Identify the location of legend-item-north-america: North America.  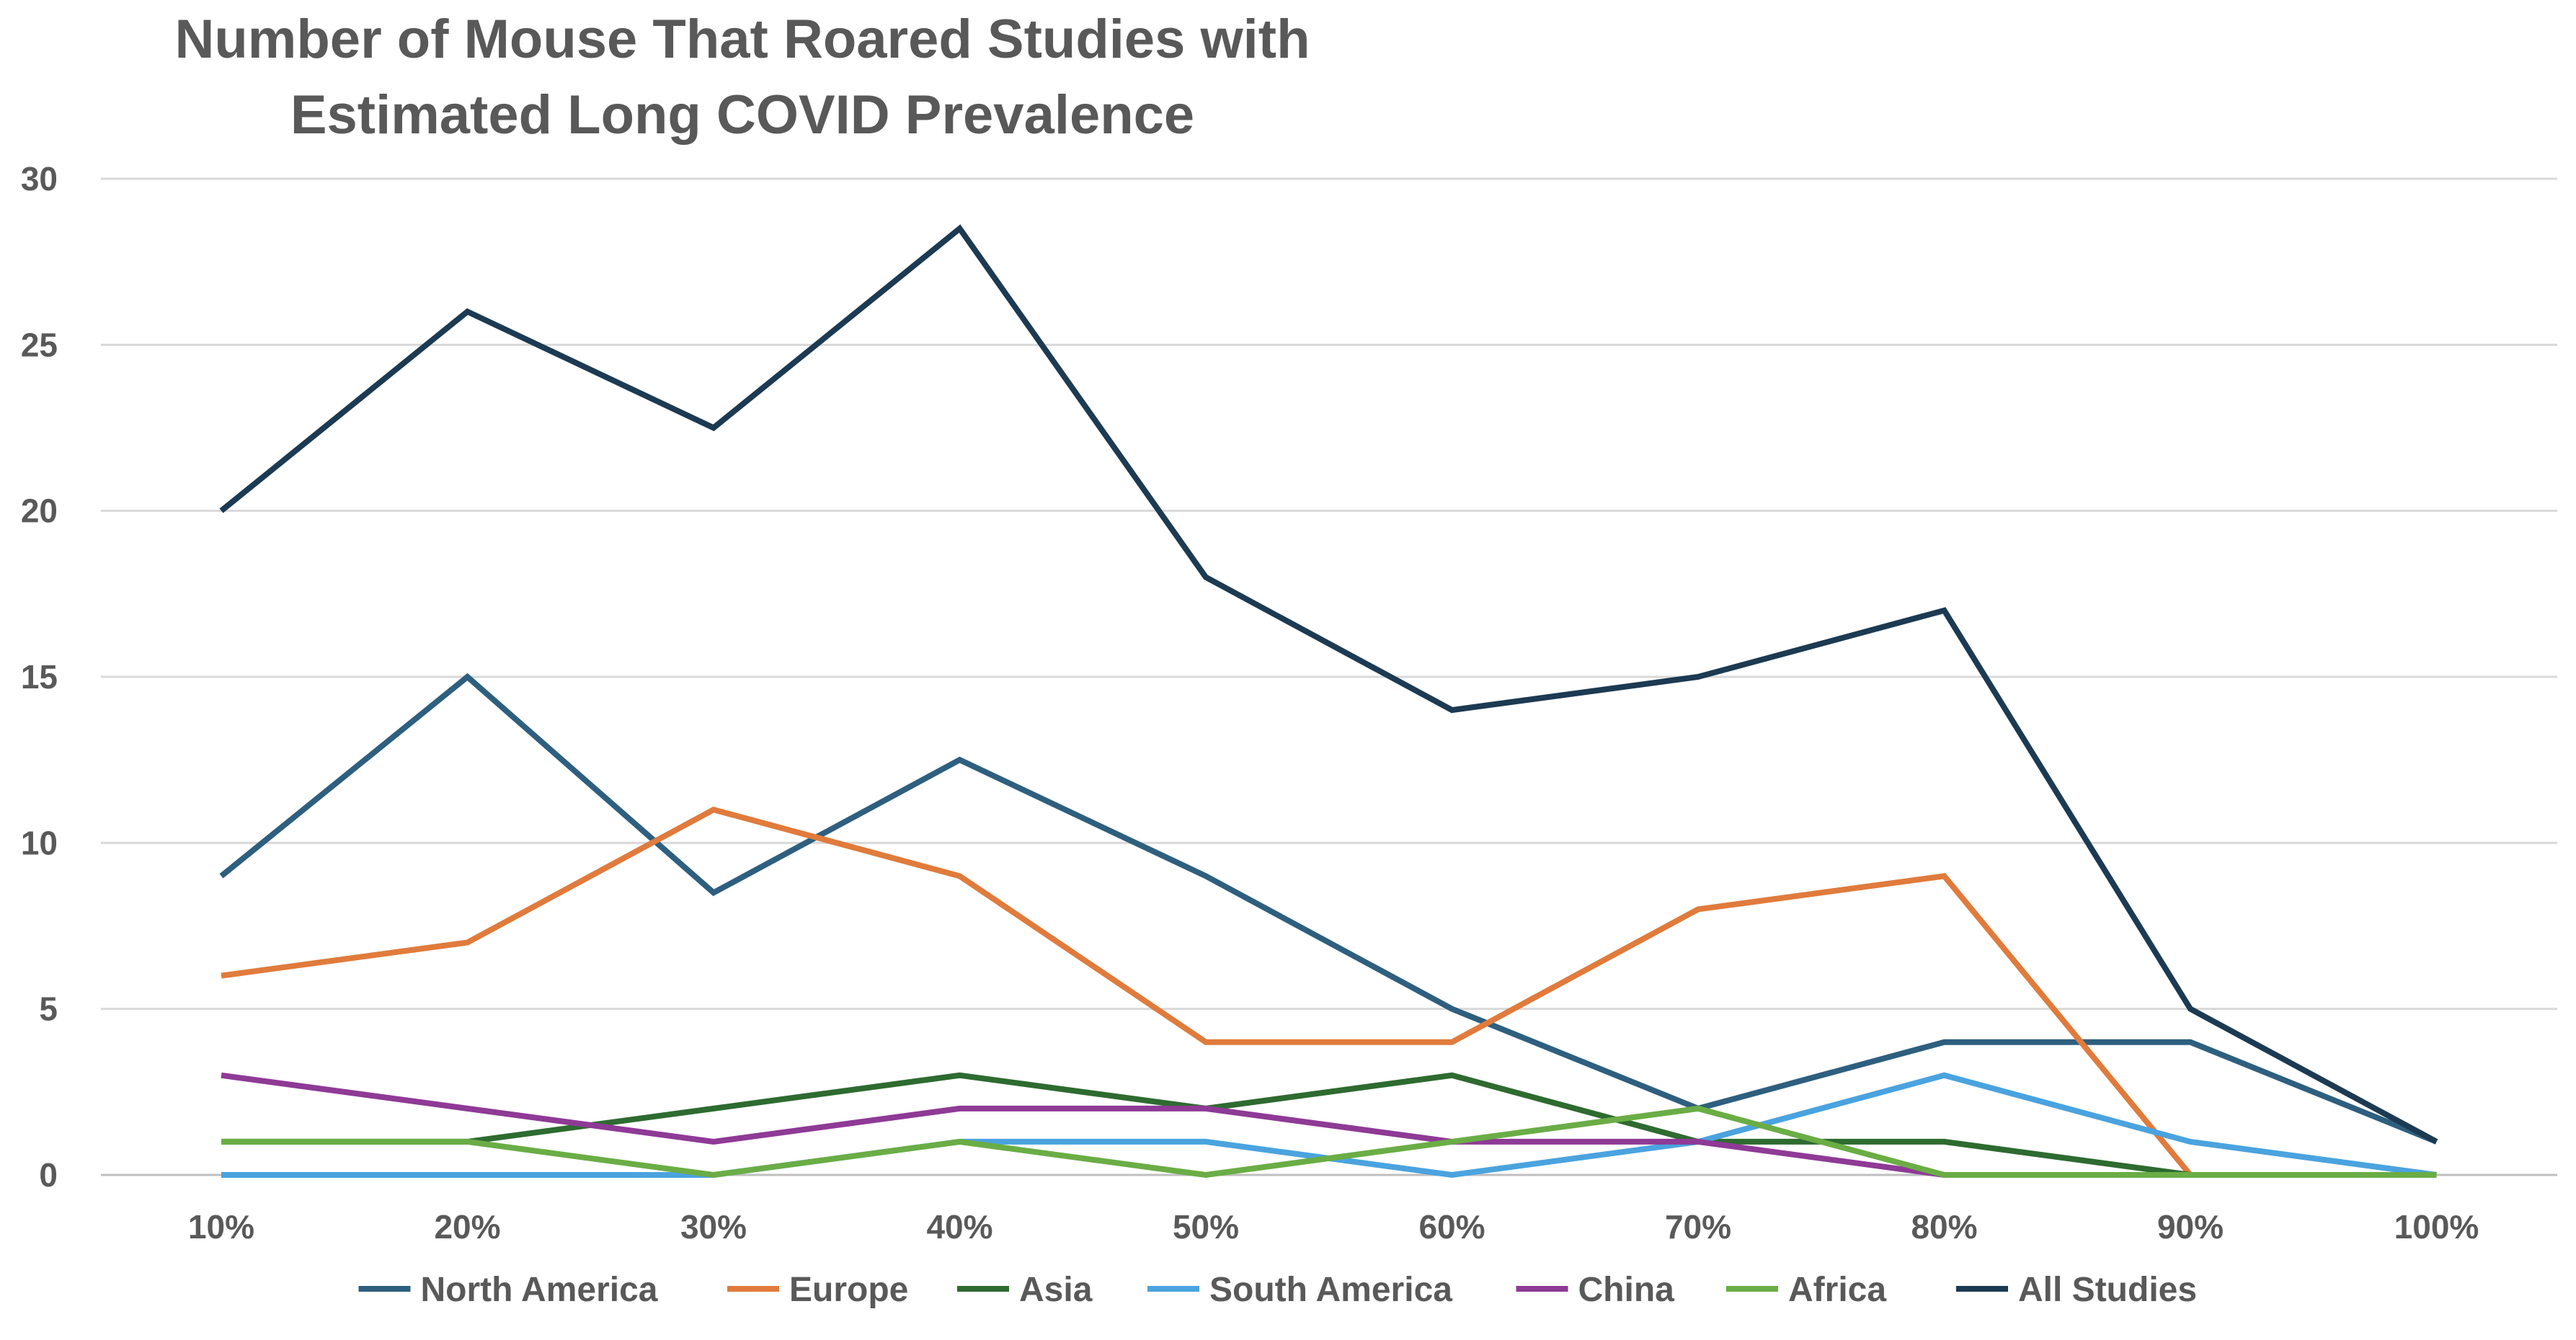
(508, 1290).